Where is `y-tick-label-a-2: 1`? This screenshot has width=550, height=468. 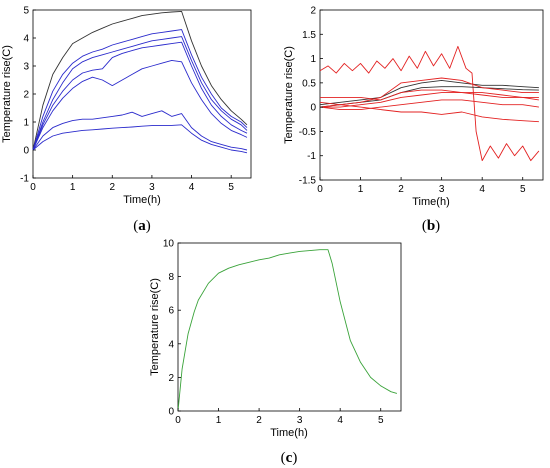
y-tick-label-a-2: 1 is located at coordinates (26, 123).